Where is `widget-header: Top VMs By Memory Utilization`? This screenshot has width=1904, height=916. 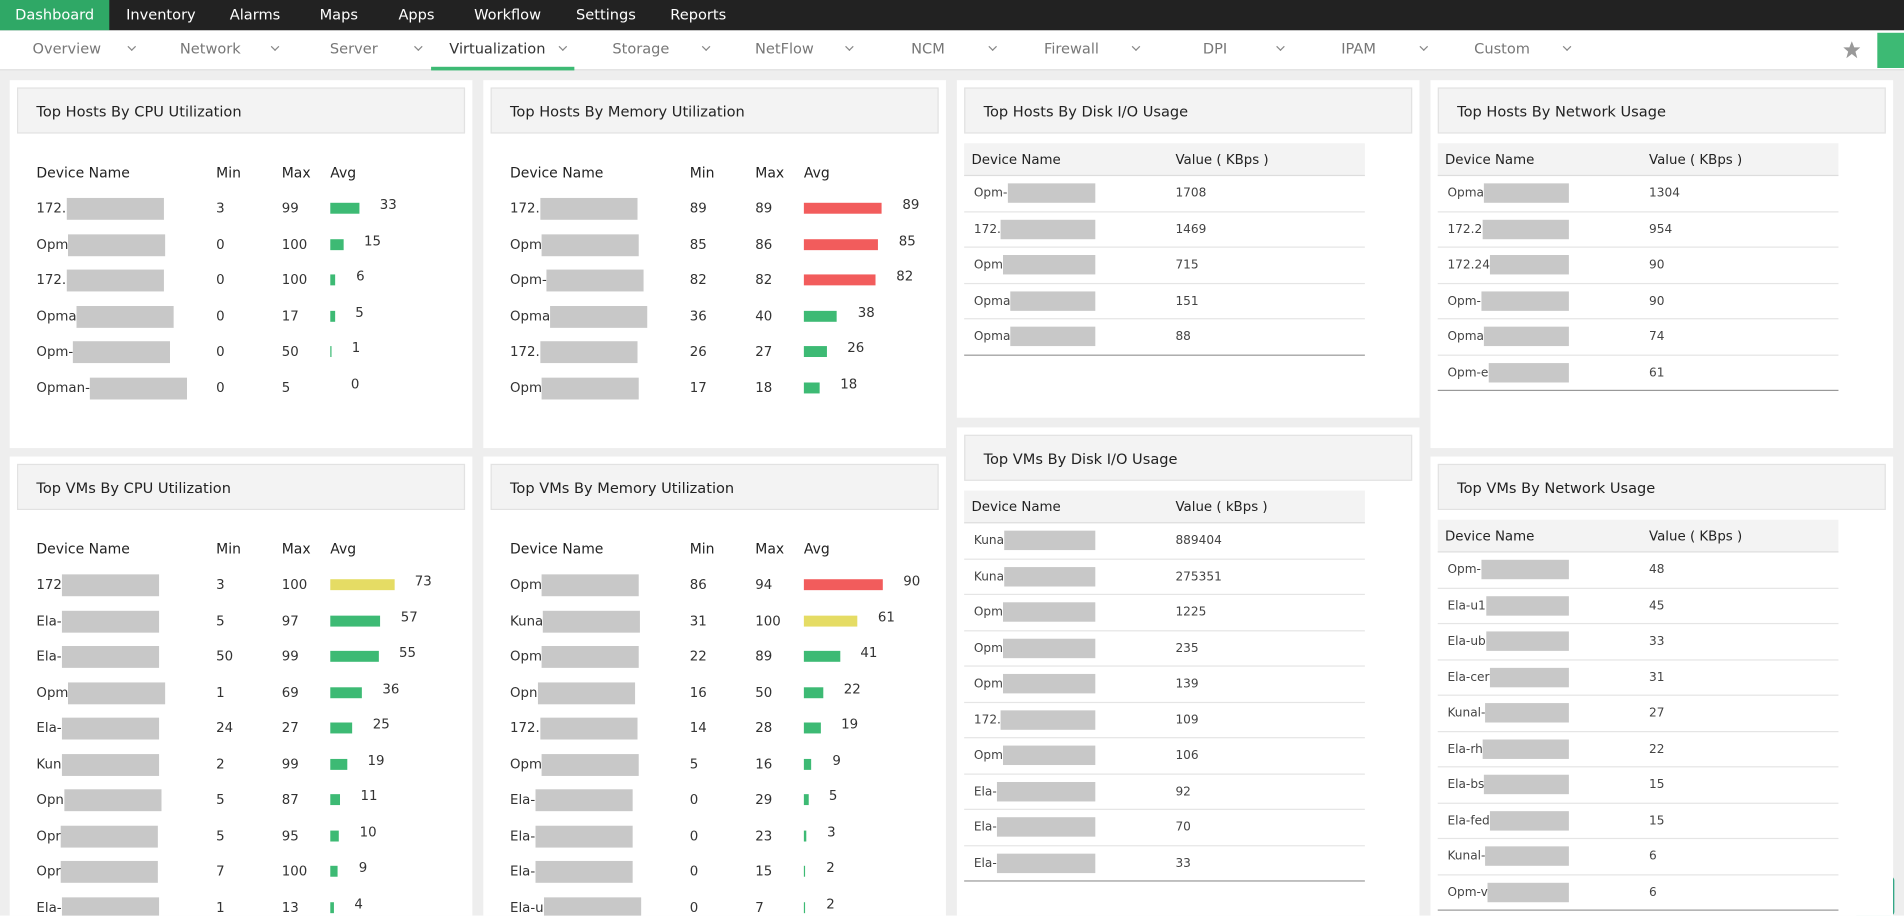 widget-header: Top VMs By Memory Utilization is located at coordinates (714, 487).